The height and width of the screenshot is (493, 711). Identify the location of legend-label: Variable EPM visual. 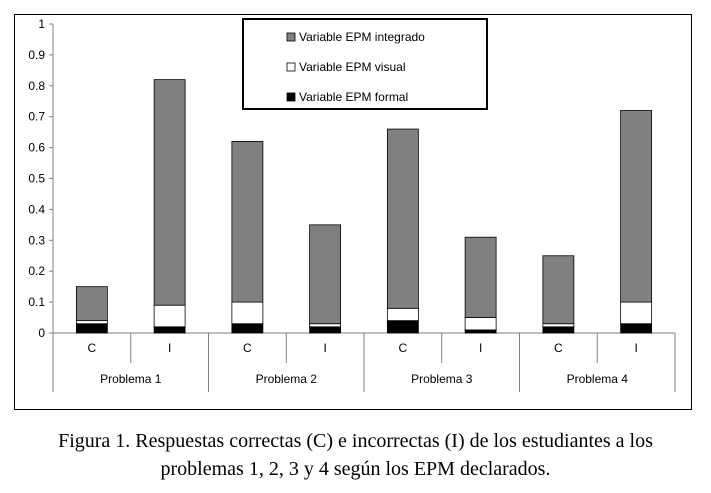
(352, 67).